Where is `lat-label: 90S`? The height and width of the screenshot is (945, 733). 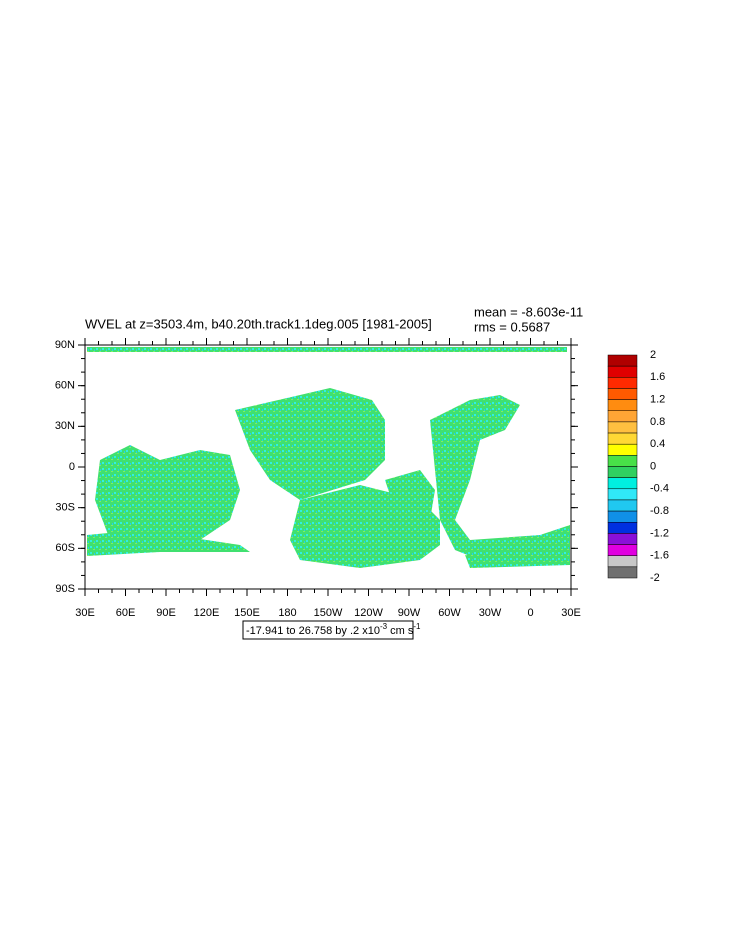 lat-label: 90S is located at coordinates (65, 589).